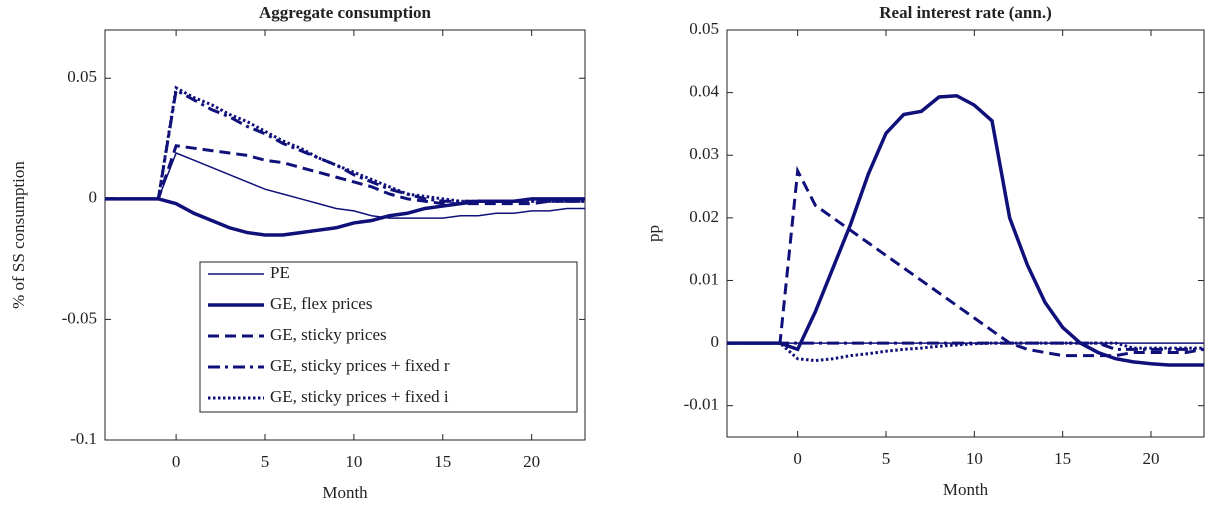  I want to click on y-tick-label: -0.05, so click(79, 317).